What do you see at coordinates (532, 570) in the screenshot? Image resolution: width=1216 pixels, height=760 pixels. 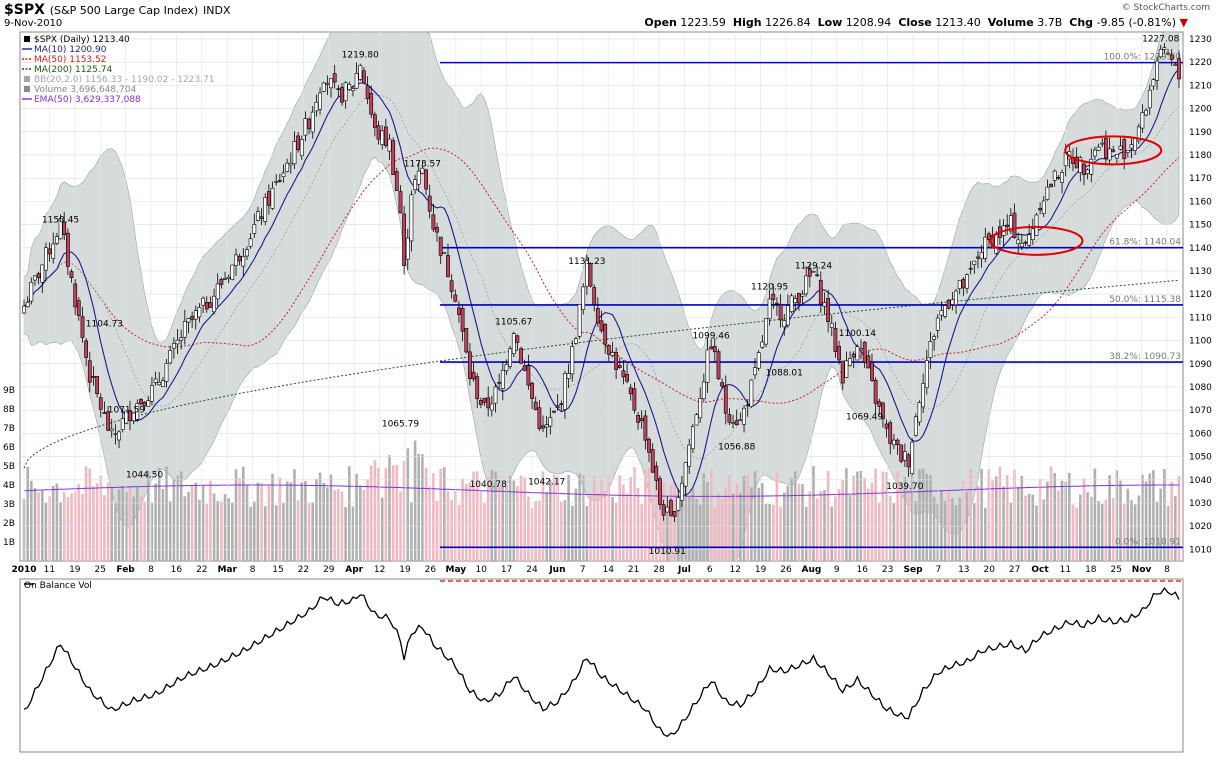 I see `x-tick-label: 24` at bounding box center [532, 570].